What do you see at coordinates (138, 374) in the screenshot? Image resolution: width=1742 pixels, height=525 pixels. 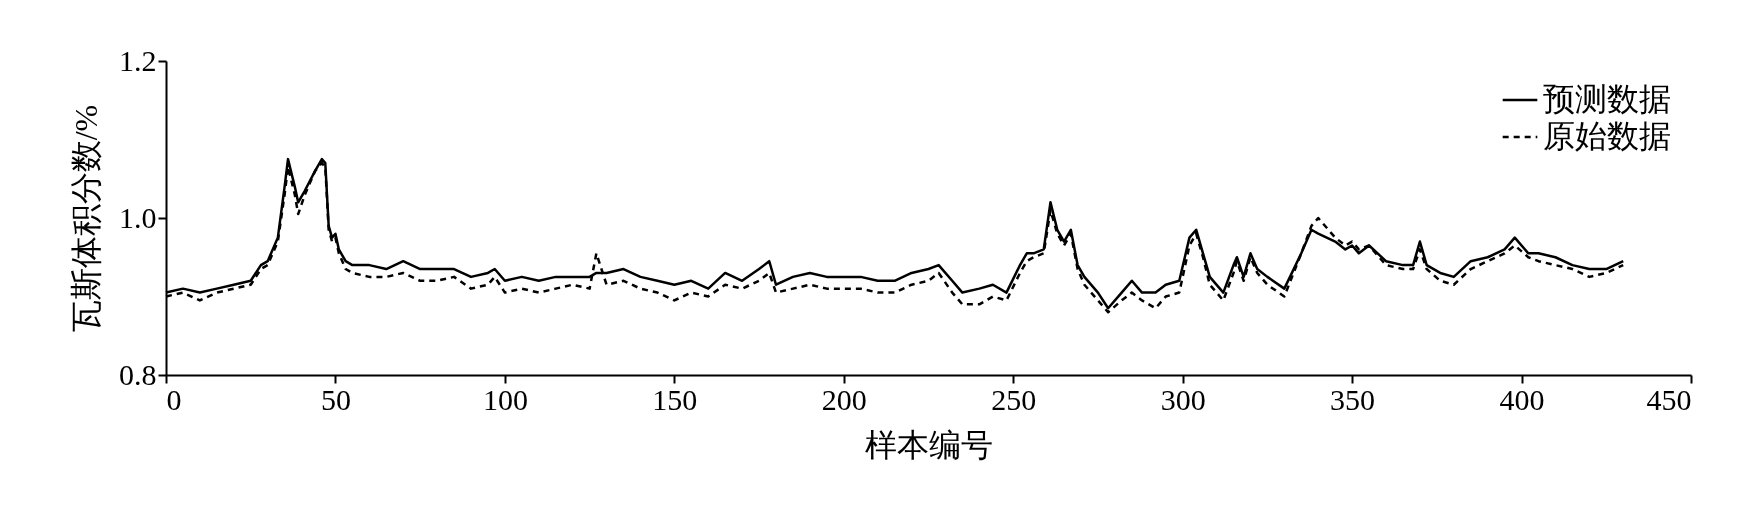 I see `y-tick-label: 0.8` at bounding box center [138, 374].